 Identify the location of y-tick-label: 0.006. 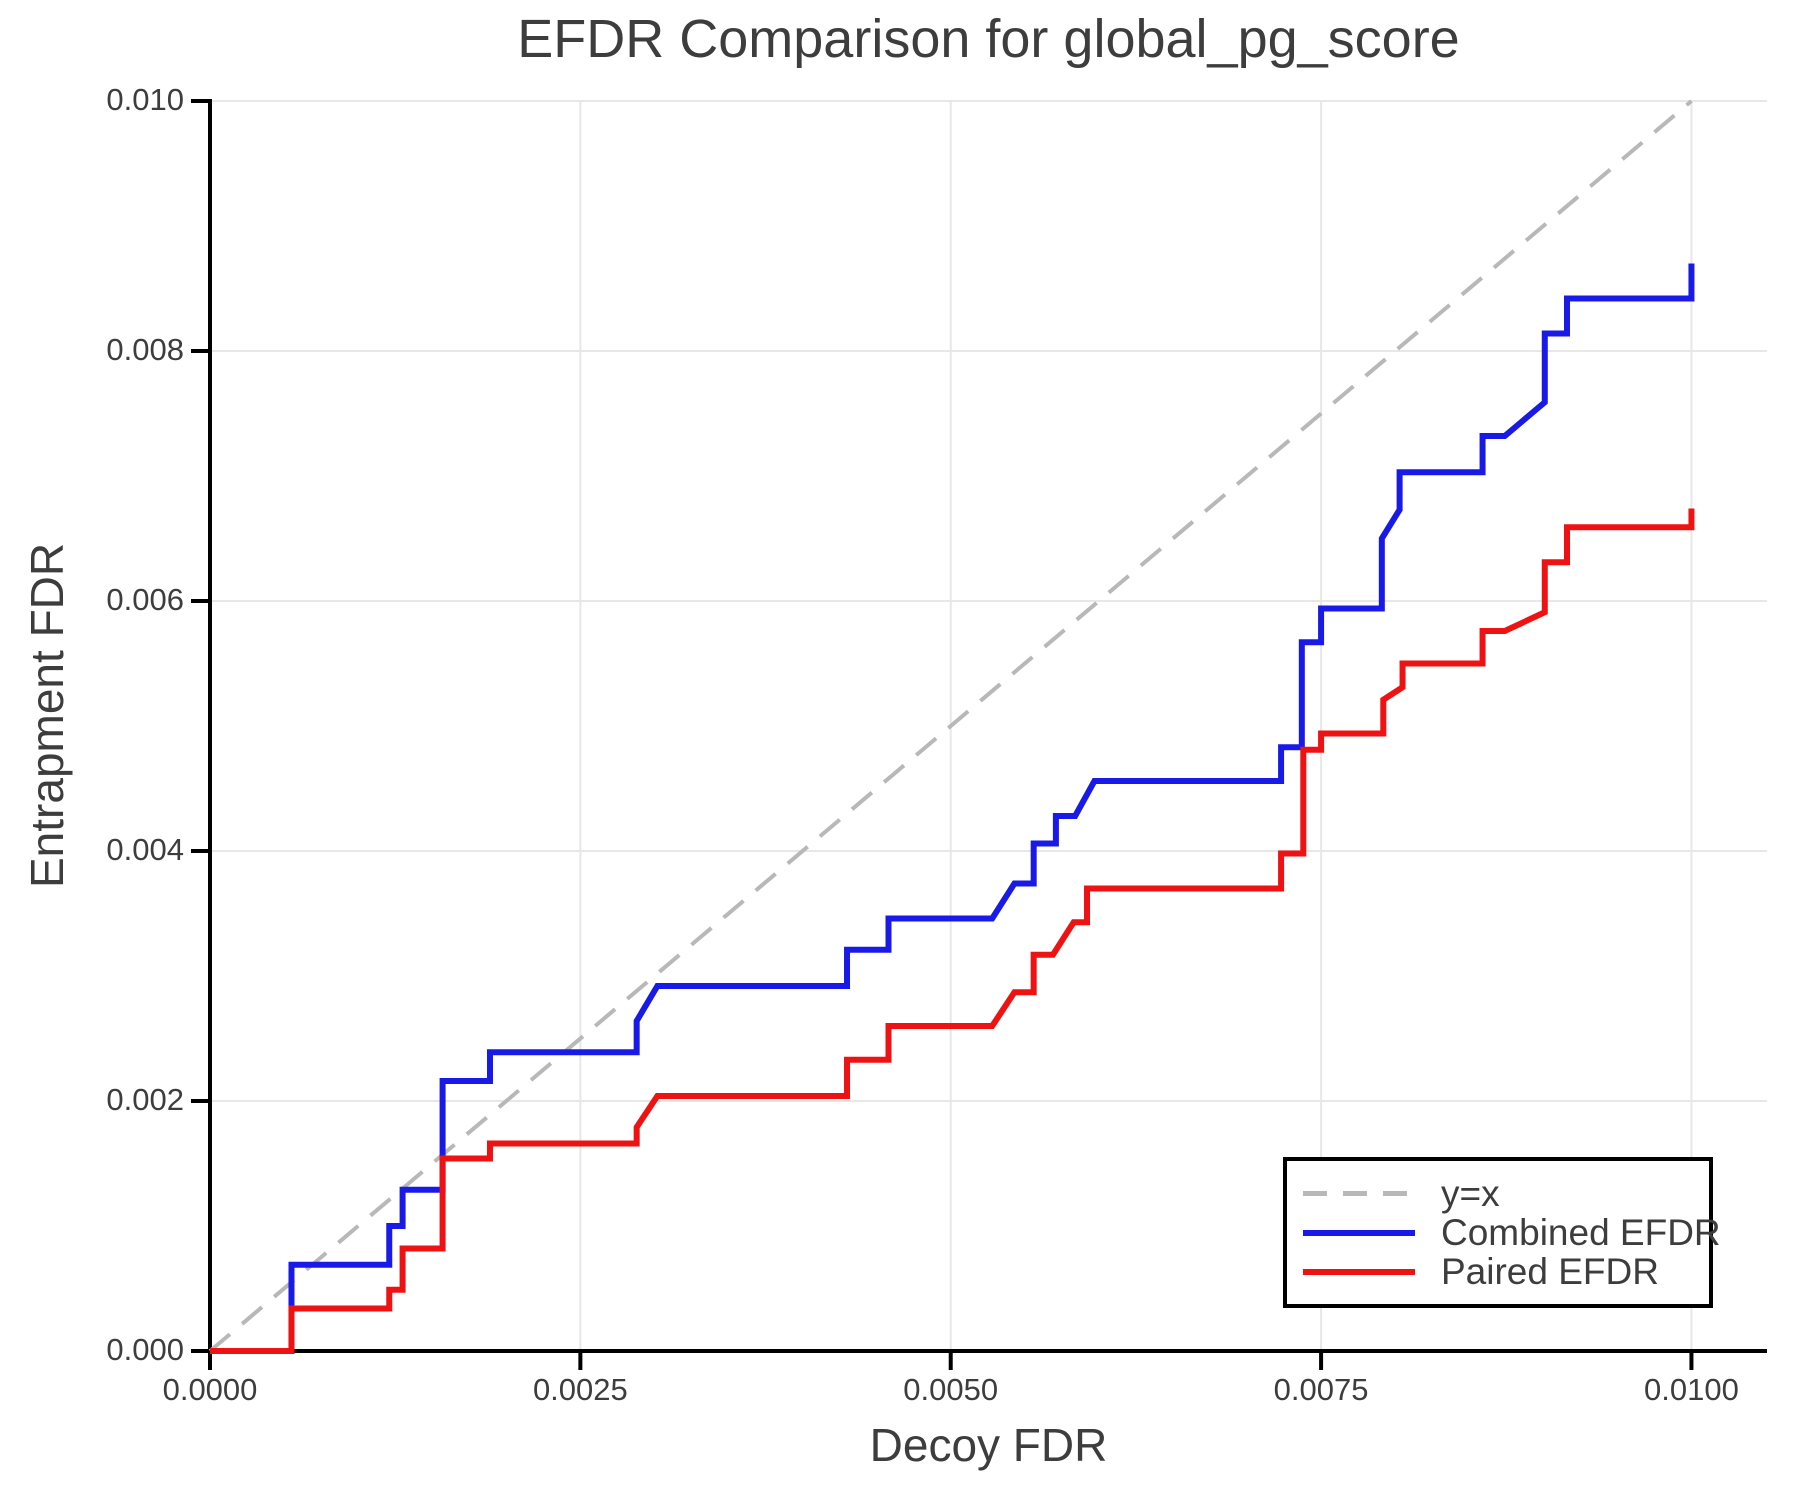
(145, 599).